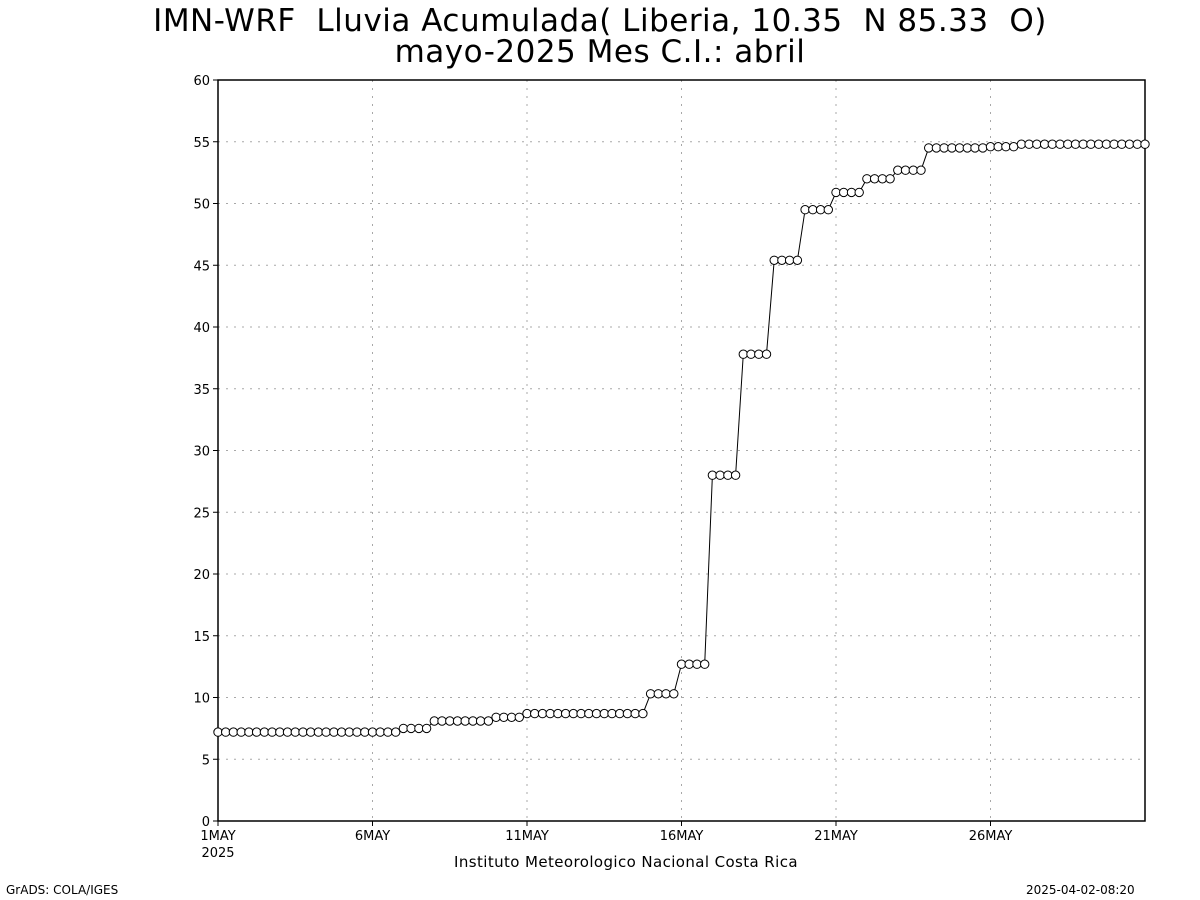 The image size is (1200, 900). What do you see at coordinates (206, 822) in the screenshot?
I see `y-tick-label: 0` at bounding box center [206, 822].